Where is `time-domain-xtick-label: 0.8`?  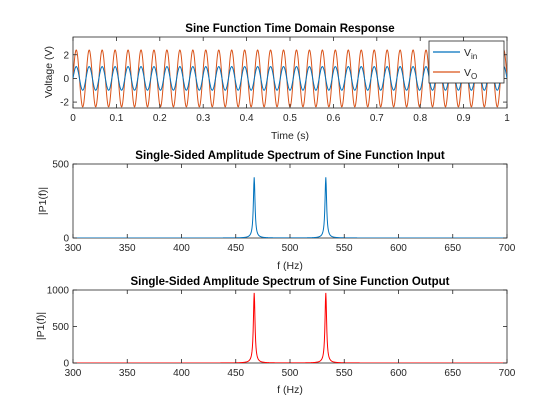 time-domain-xtick-label: 0.8 is located at coordinates (420, 118).